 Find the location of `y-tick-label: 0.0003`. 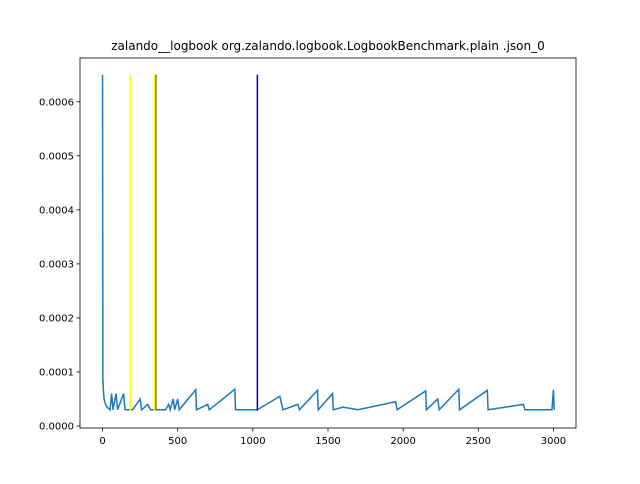

y-tick-label: 0.0003 is located at coordinates (56, 264).